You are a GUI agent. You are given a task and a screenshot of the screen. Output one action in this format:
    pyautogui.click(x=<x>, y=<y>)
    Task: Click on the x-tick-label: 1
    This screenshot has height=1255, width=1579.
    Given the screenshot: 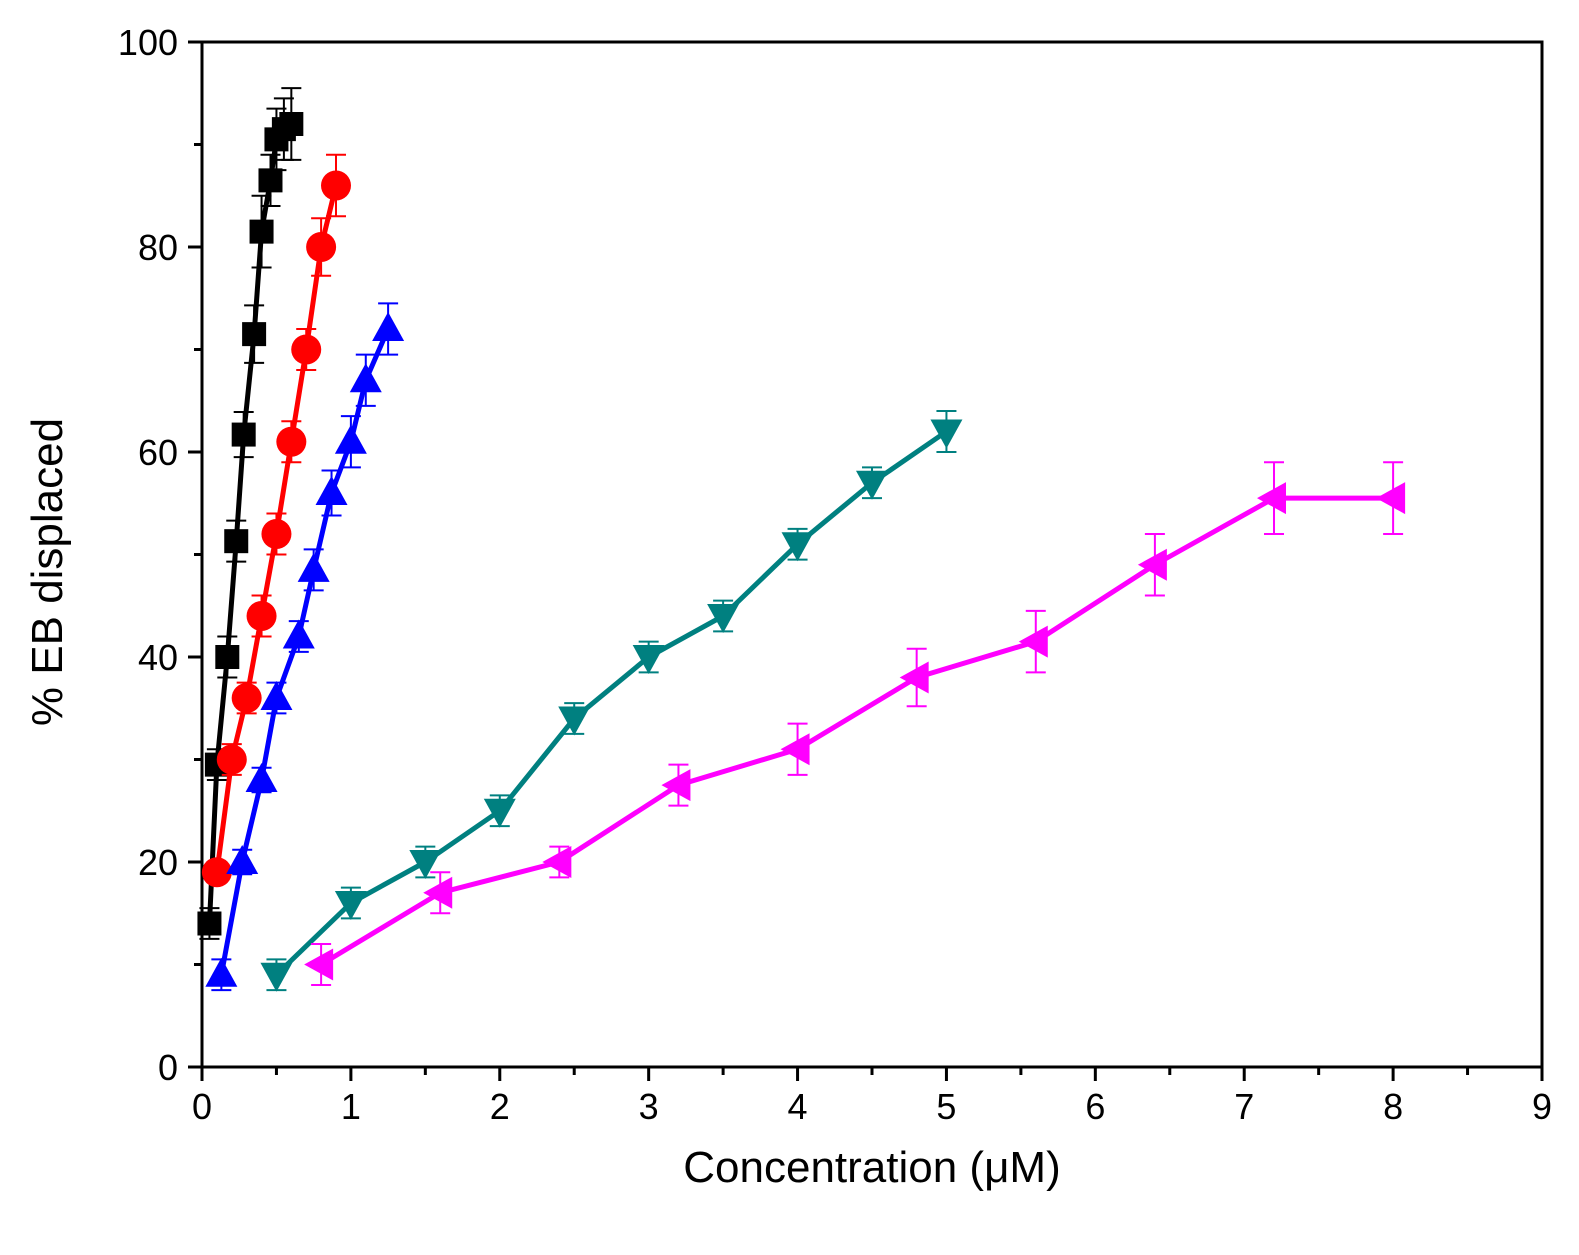 What is the action you would take?
    pyautogui.click(x=351, y=1106)
    